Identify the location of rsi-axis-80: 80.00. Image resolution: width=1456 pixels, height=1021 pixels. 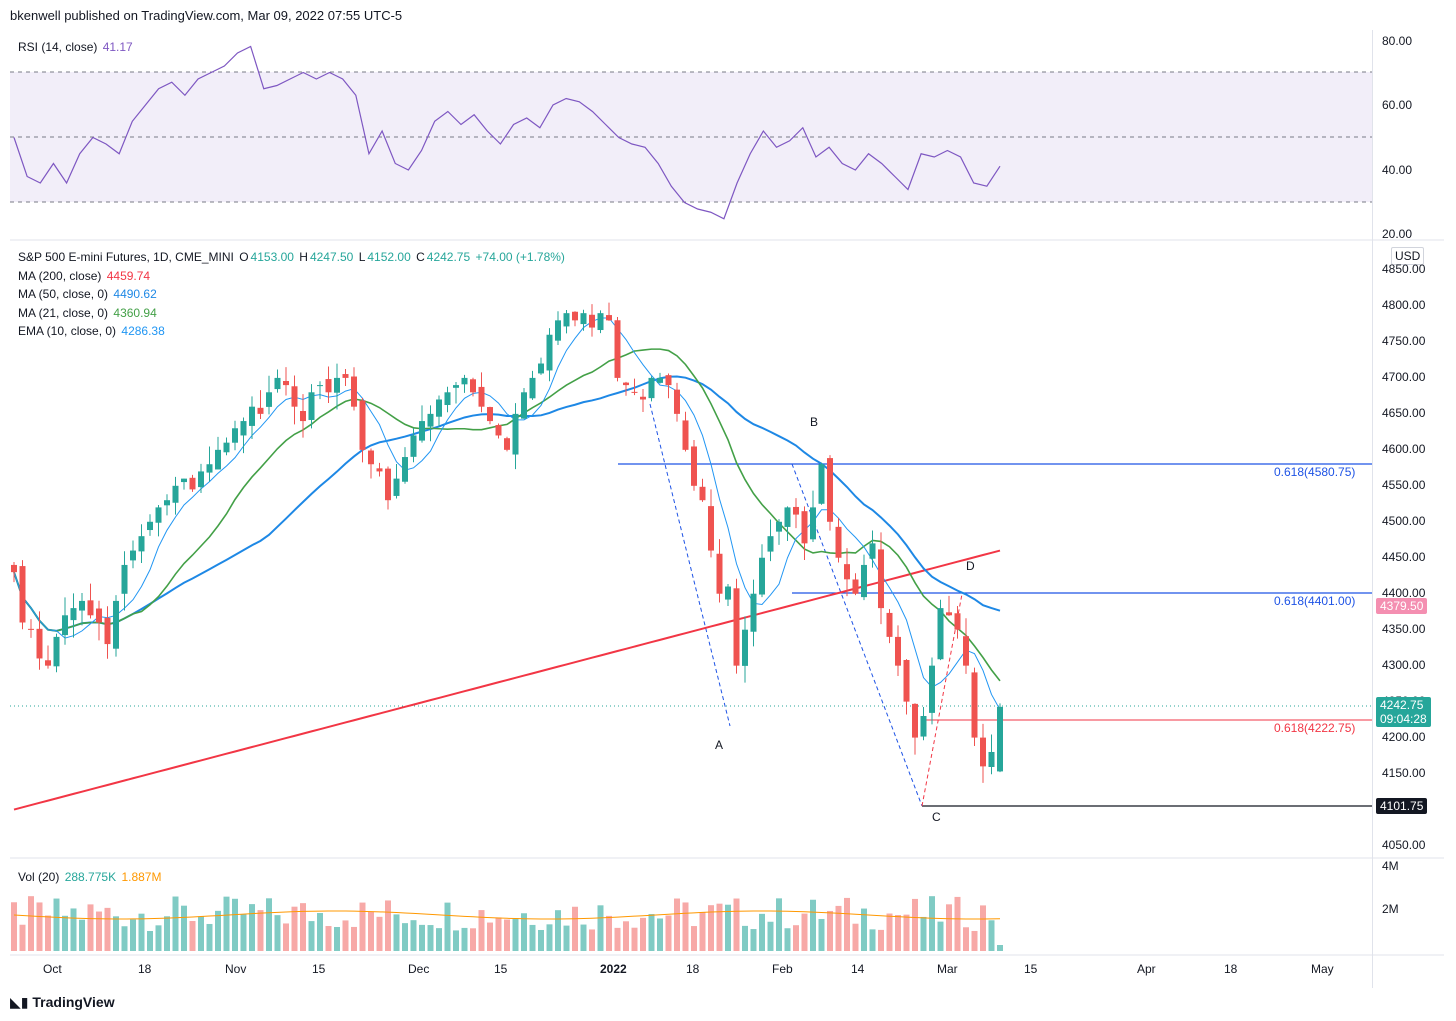
(1397, 41).